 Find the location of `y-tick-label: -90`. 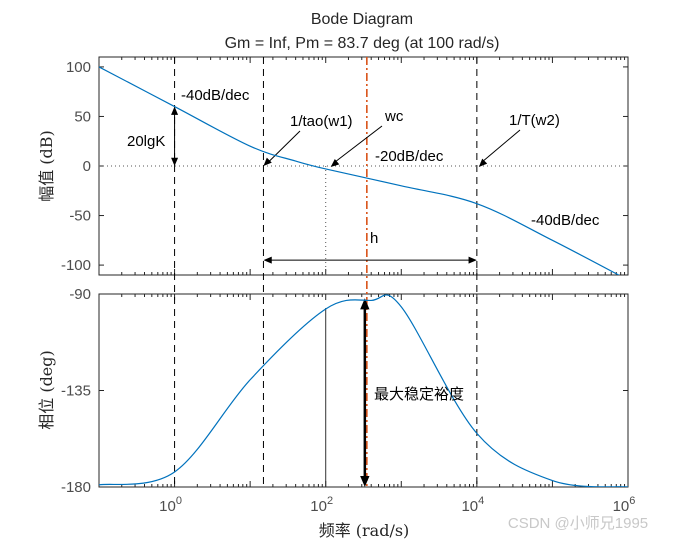

y-tick-label: -90 is located at coordinates (80, 294).